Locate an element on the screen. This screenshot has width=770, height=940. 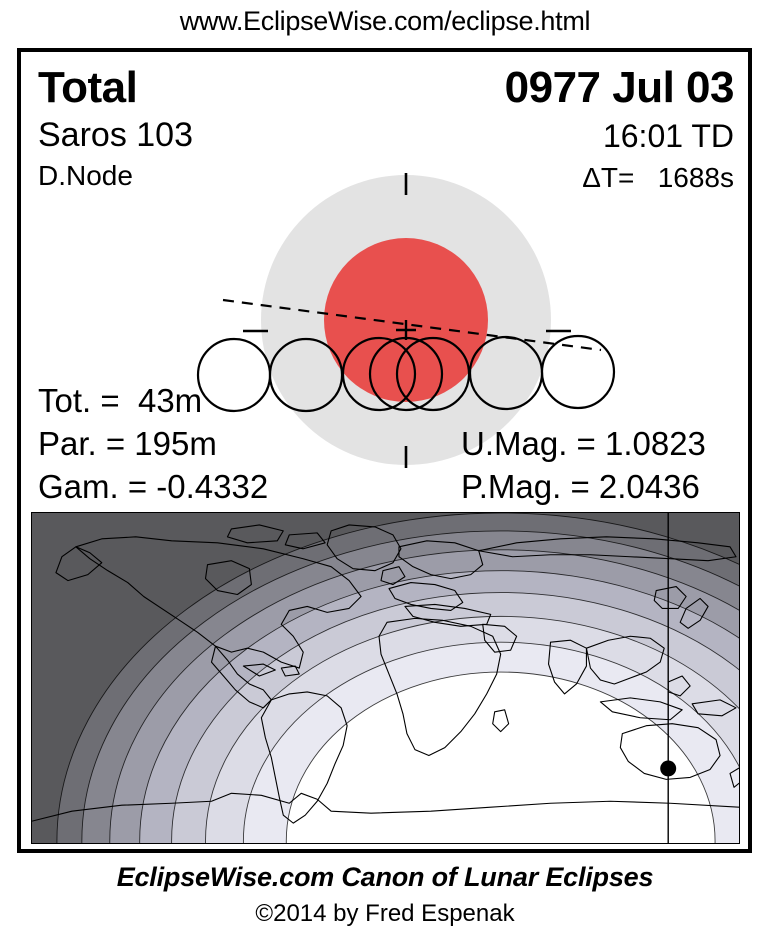
moon-path-dashed-line is located at coordinates (412, 325).